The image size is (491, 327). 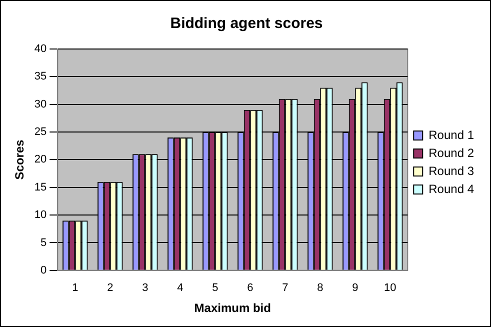 I want to click on y-tick-label: 25, so click(x=40, y=132).